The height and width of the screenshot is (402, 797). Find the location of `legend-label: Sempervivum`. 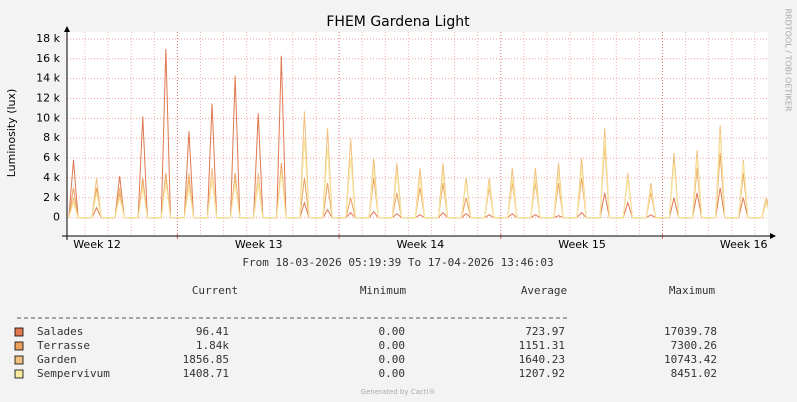

legend-label: Sempervivum is located at coordinates (73, 373).